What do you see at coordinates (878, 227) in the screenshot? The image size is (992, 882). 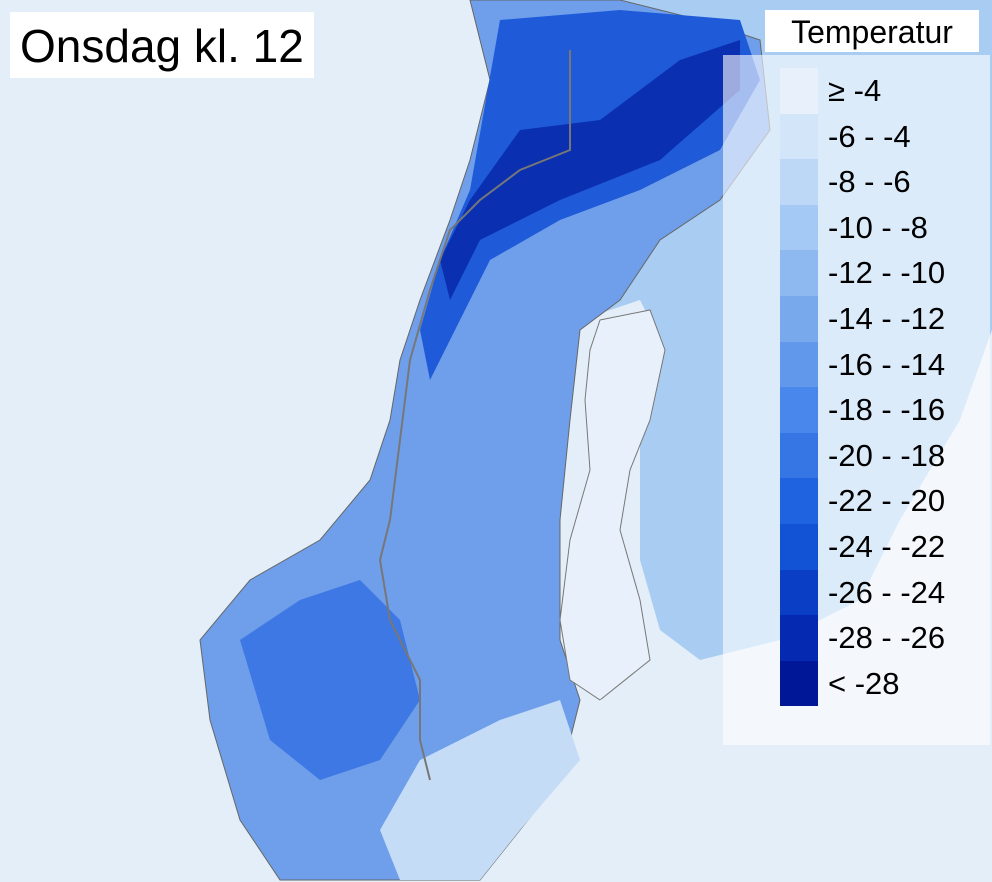 I see `legend-label: -10 - -8` at bounding box center [878, 227].